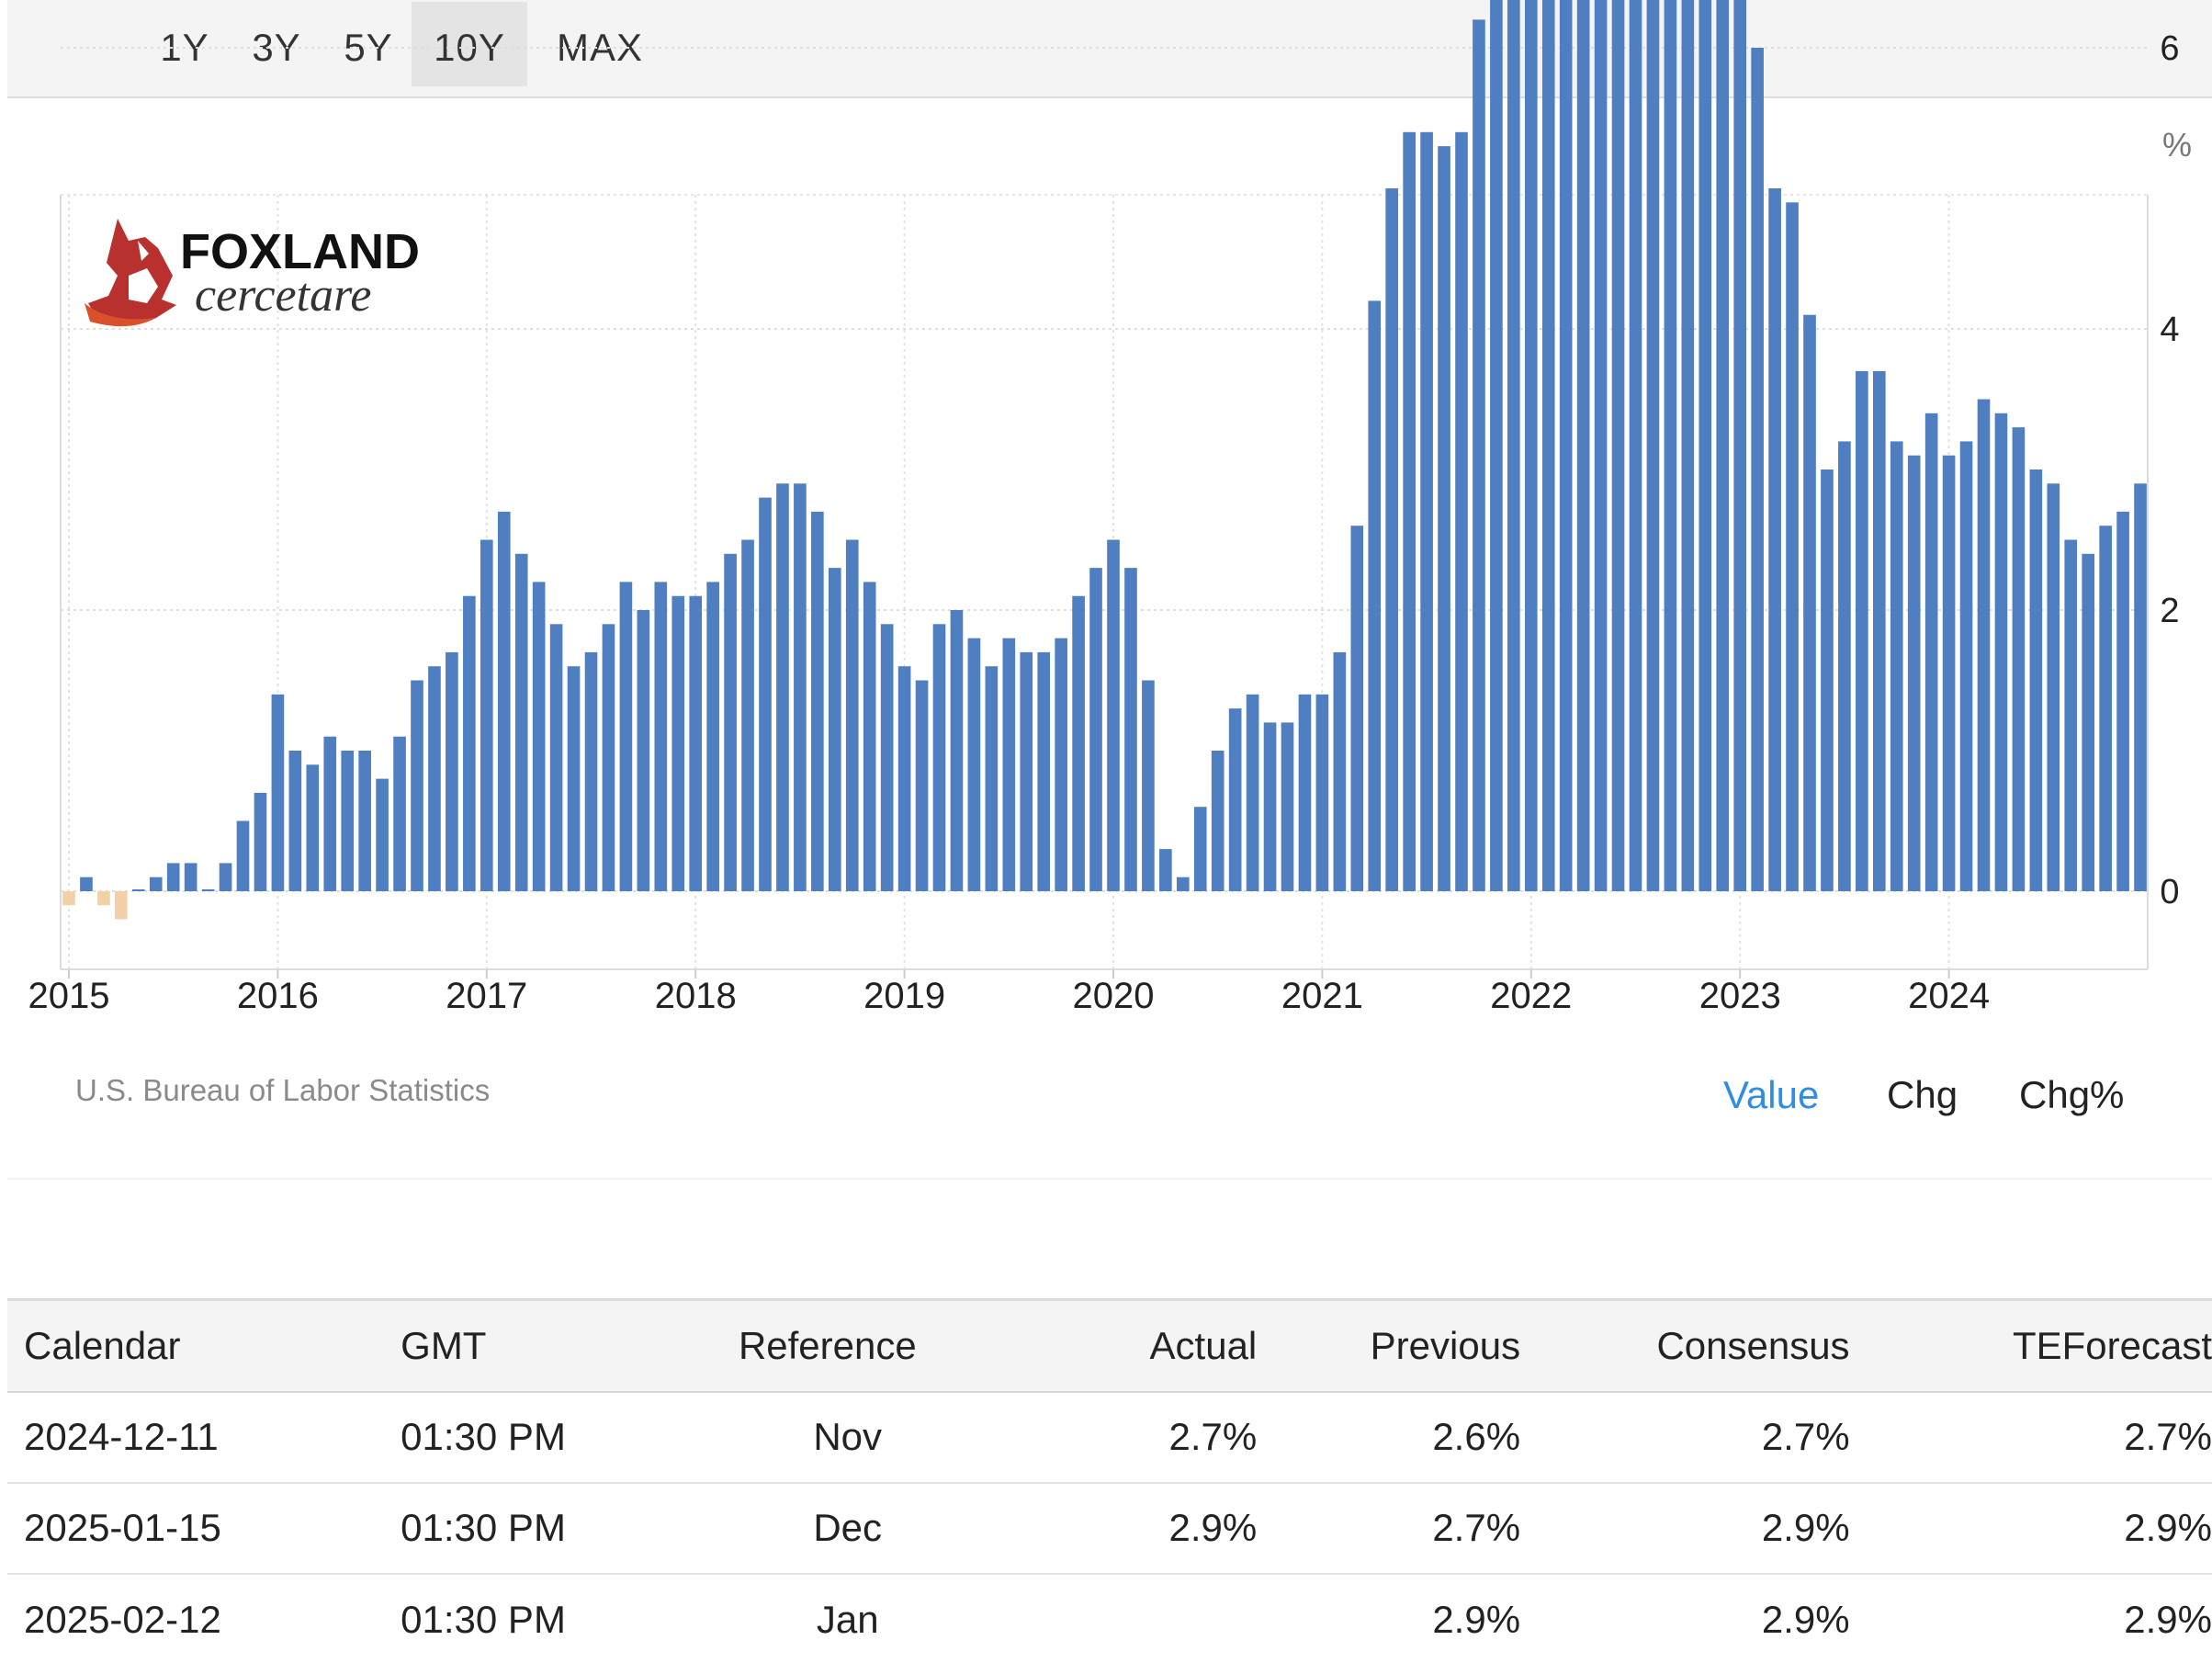  Describe the element at coordinates (2072, 1094) in the screenshot. I see `mode-change-percent-button: Chg%` at that location.